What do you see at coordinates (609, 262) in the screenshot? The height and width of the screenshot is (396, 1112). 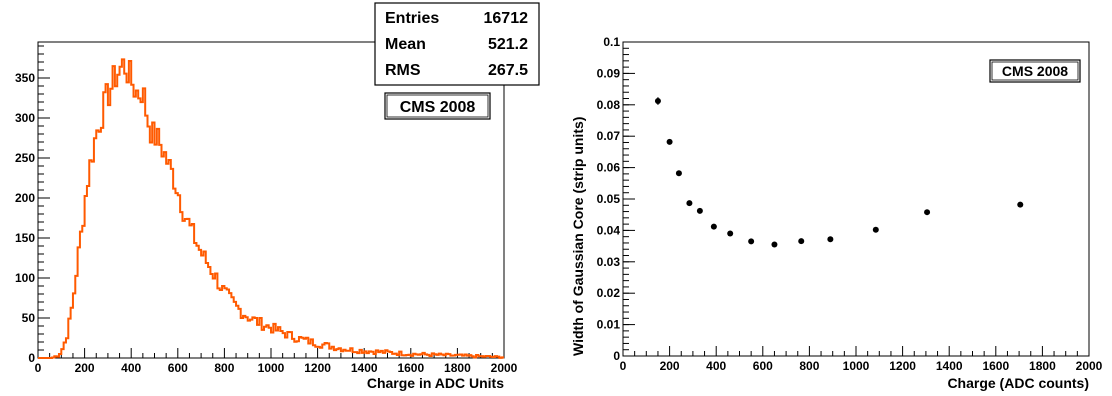 I see `y-tick-label: 0.03` at bounding box center [609, 262].